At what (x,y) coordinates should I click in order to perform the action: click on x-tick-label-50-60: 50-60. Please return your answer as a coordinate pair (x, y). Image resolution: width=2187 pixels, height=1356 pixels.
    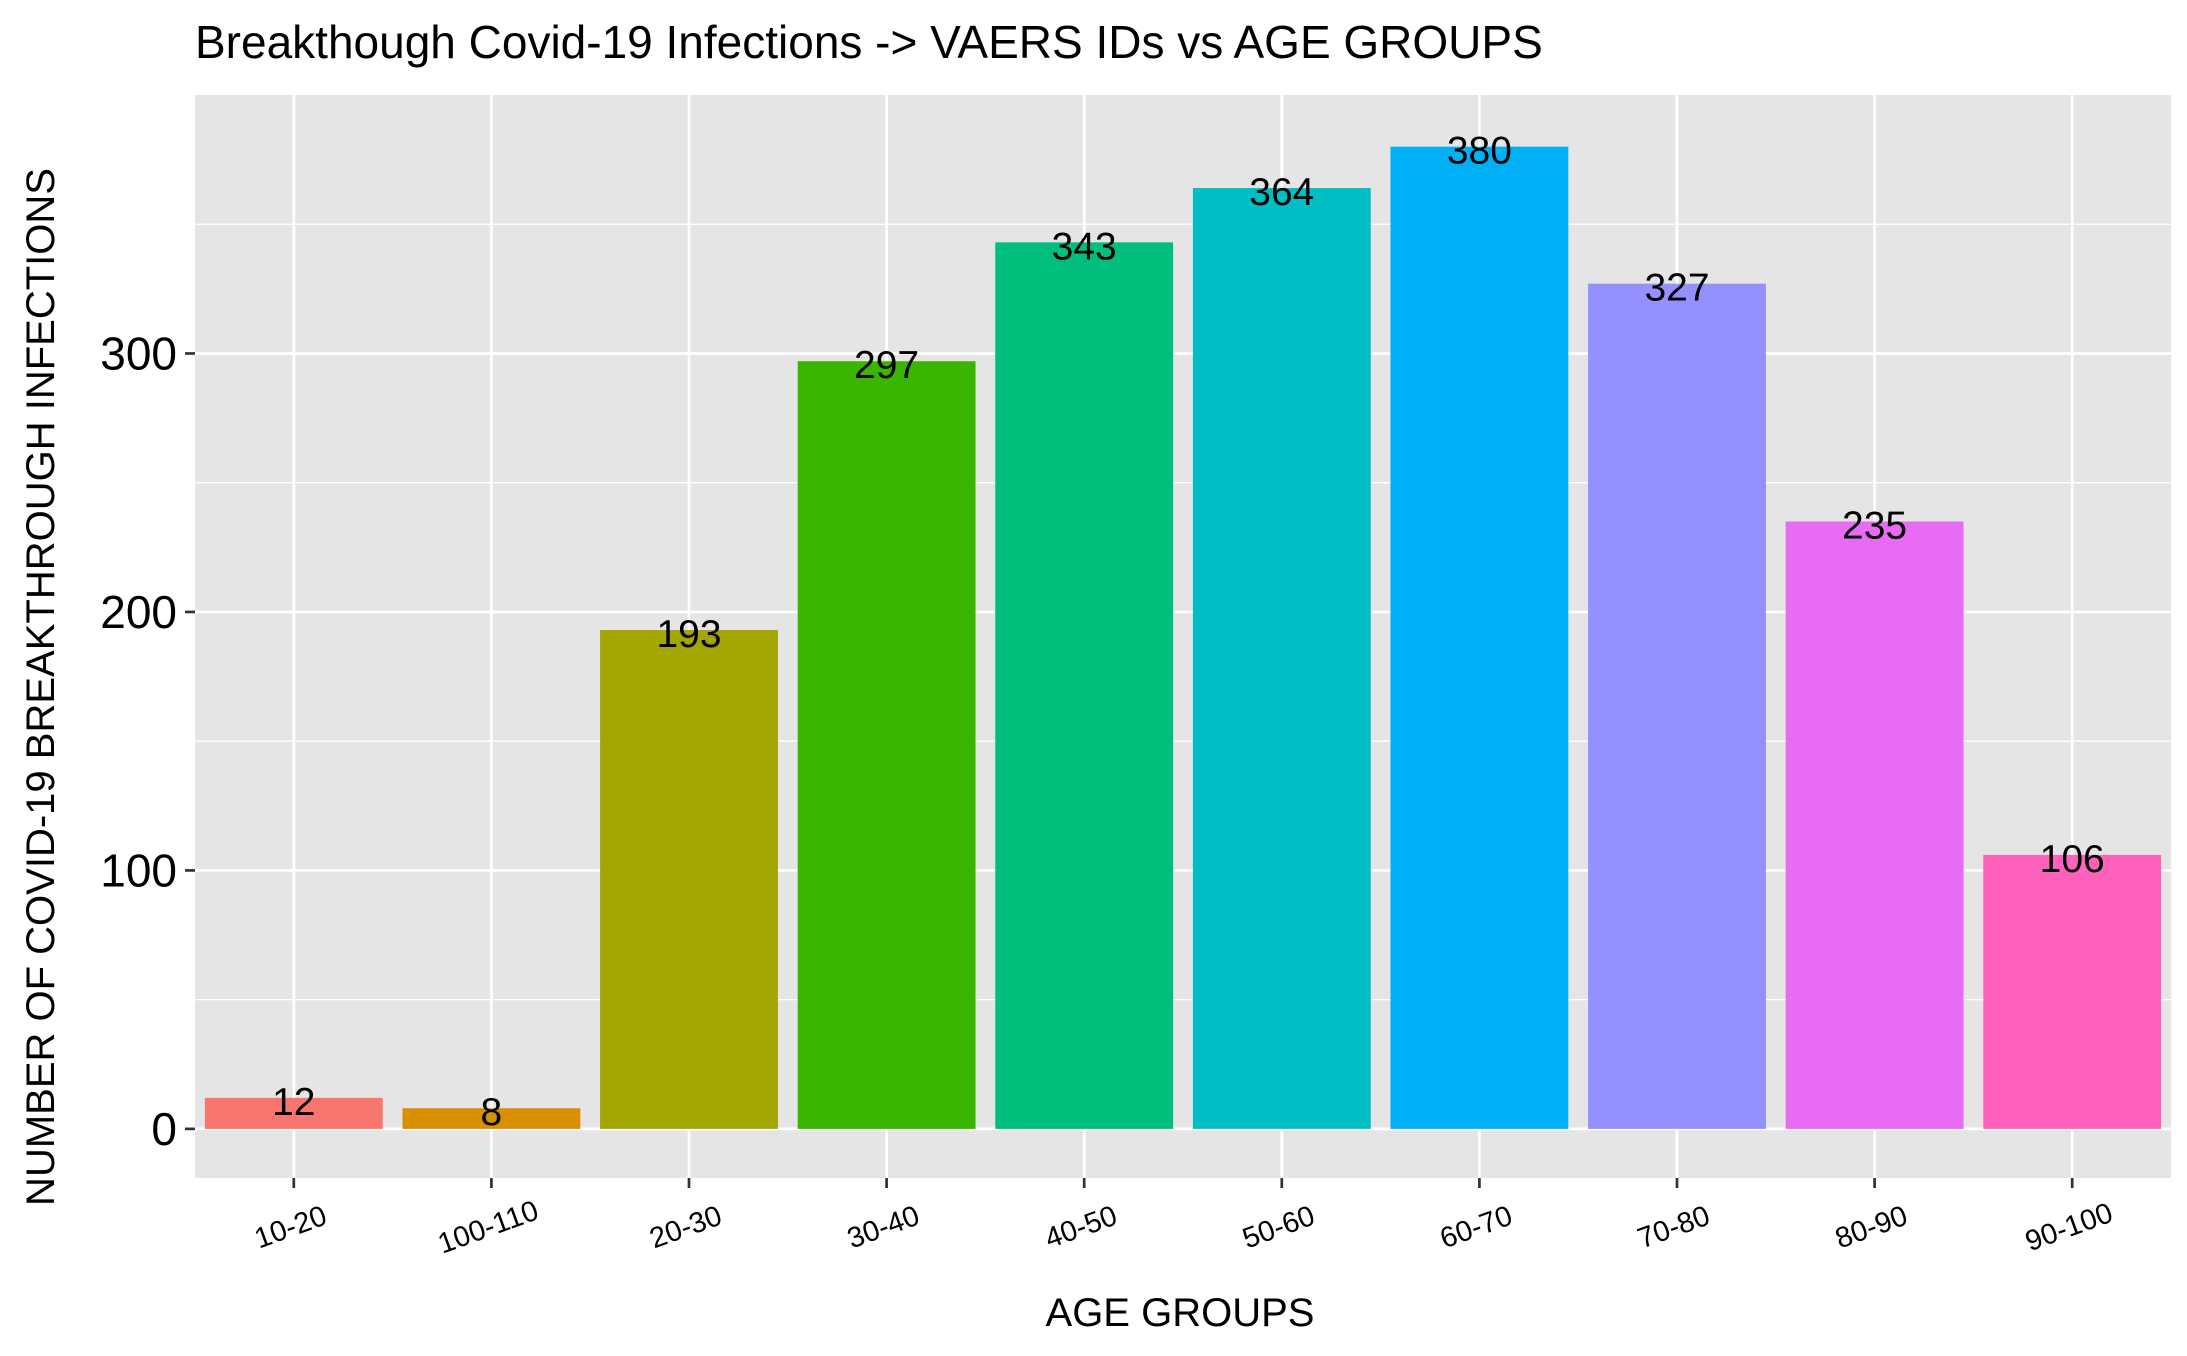
    Looking at the image, I should click on (1278, 1227).